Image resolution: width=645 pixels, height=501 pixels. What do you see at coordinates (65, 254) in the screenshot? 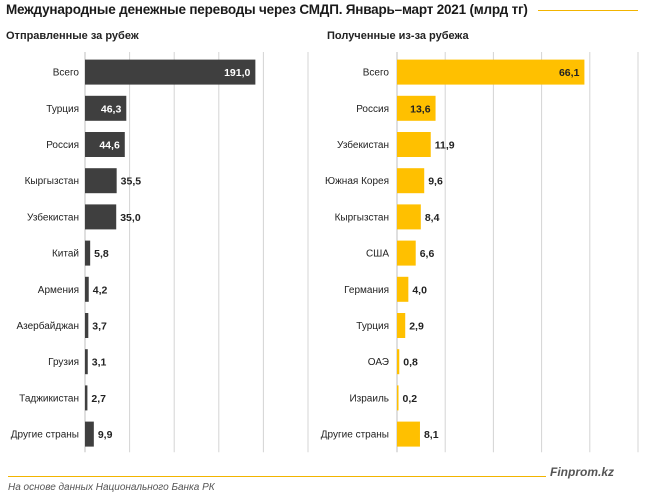
I see `sent-category-label: Китай` at bounding box center [65, 254].